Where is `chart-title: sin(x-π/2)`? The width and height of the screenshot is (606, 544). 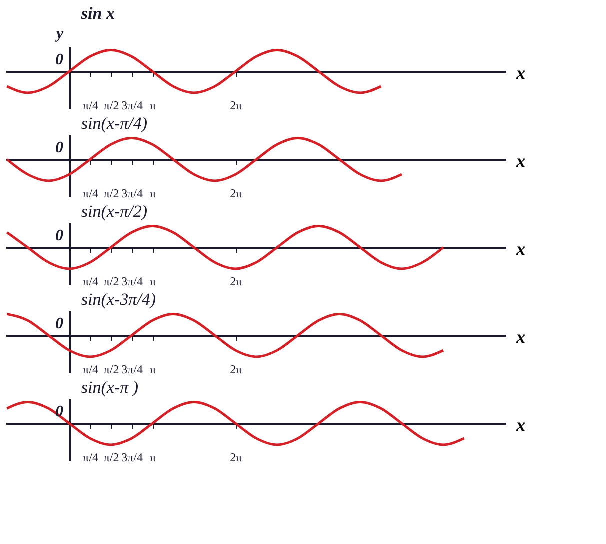
chart-title: sin(x-π/2) is located at coordinates (114, 211).